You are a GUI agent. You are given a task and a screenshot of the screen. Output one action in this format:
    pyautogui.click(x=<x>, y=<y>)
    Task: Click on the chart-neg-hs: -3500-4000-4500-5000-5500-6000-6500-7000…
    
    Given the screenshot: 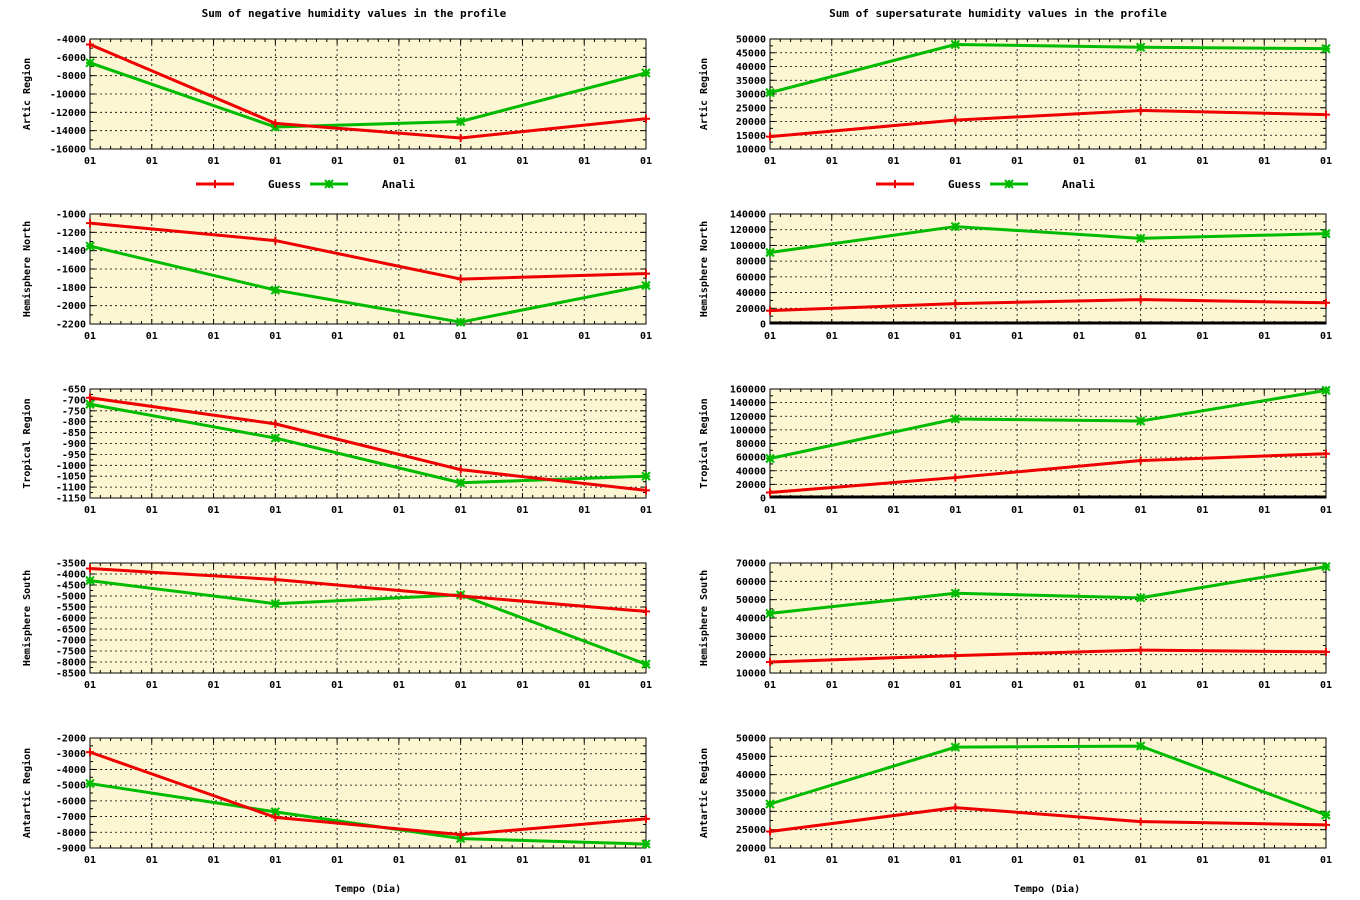 What is the action you would take?
    pyautogui.click(x=336, y=625)
    